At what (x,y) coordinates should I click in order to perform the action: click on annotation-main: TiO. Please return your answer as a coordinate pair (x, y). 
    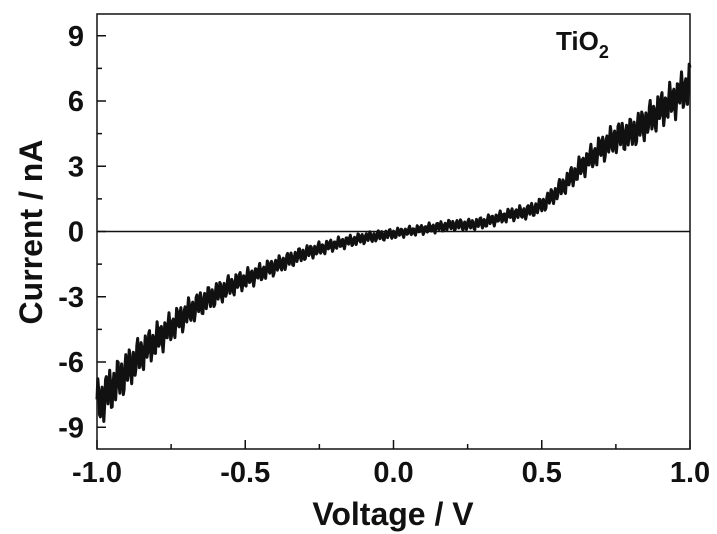
    Looking at the image, I should click on (577, 41).